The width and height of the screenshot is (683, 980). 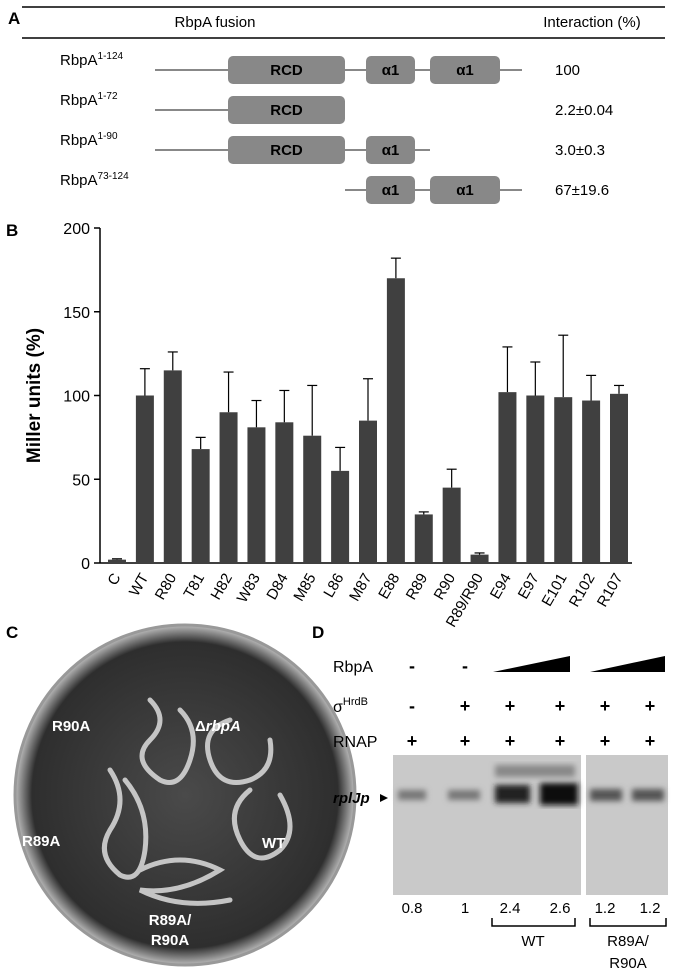 I want to click on range: 1-72, so click(x=108, y=96).